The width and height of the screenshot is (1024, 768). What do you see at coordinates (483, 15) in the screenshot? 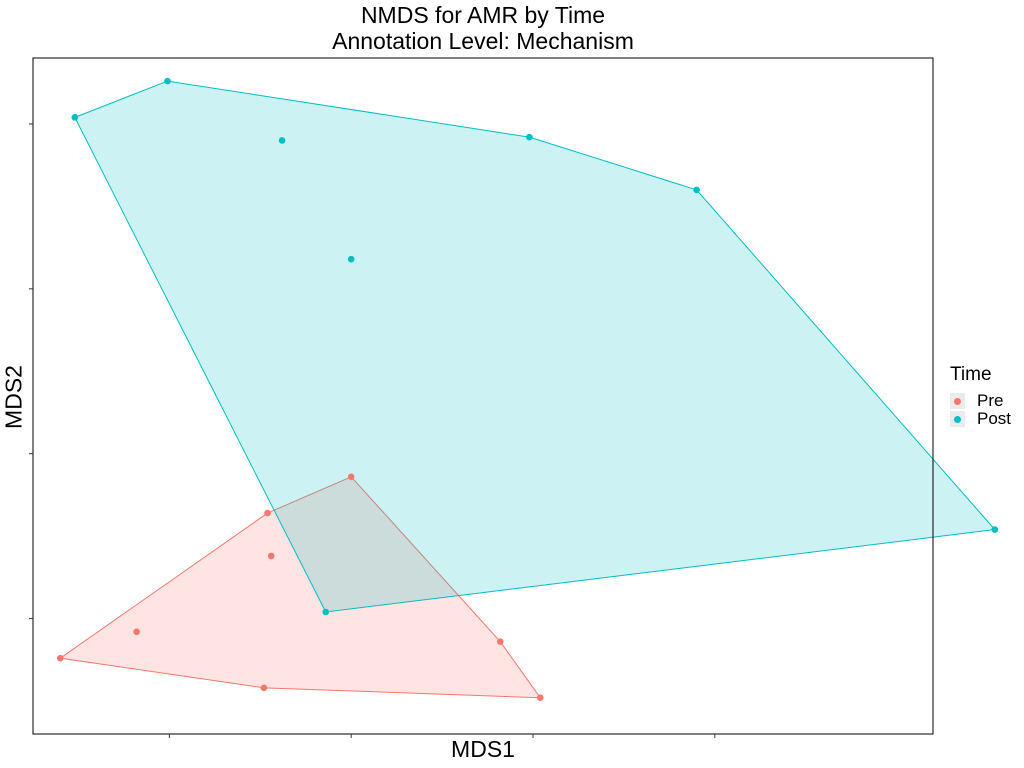
I see `chart-title-line1: NMDS for AMR by Time` at bounding box center [483, 15].